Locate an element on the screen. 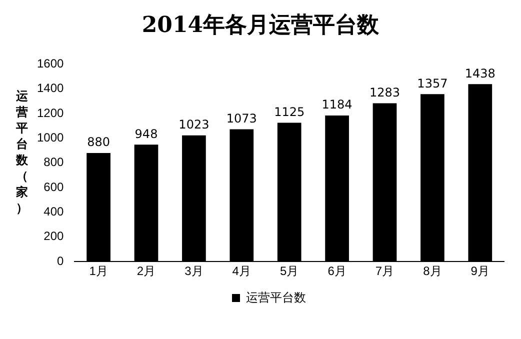 The width and height of the screenshot is (521, 339). data-label: 1283 is located at coordinates (384, 92).